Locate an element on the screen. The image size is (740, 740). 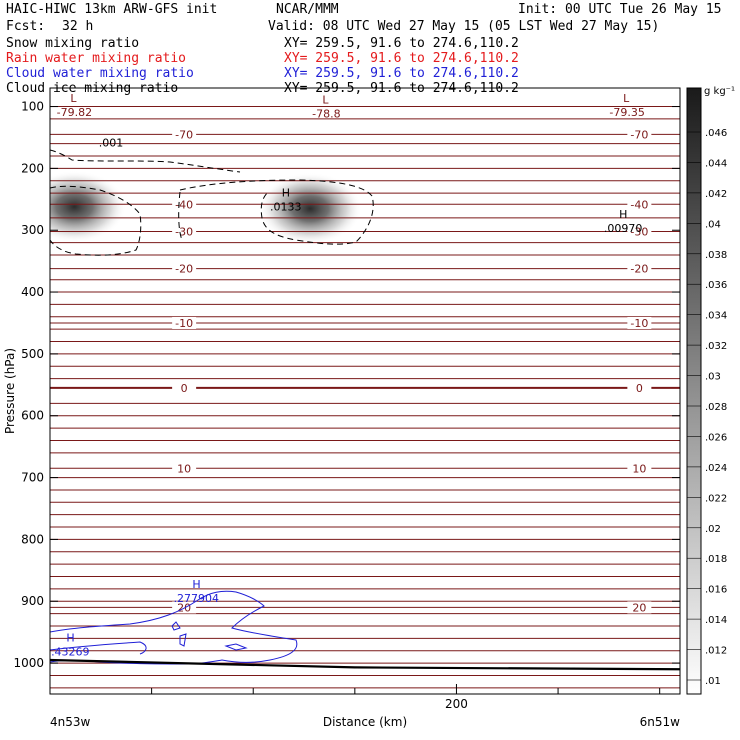
extreme-L-marker-1: L is located at coordinates (325, 100).